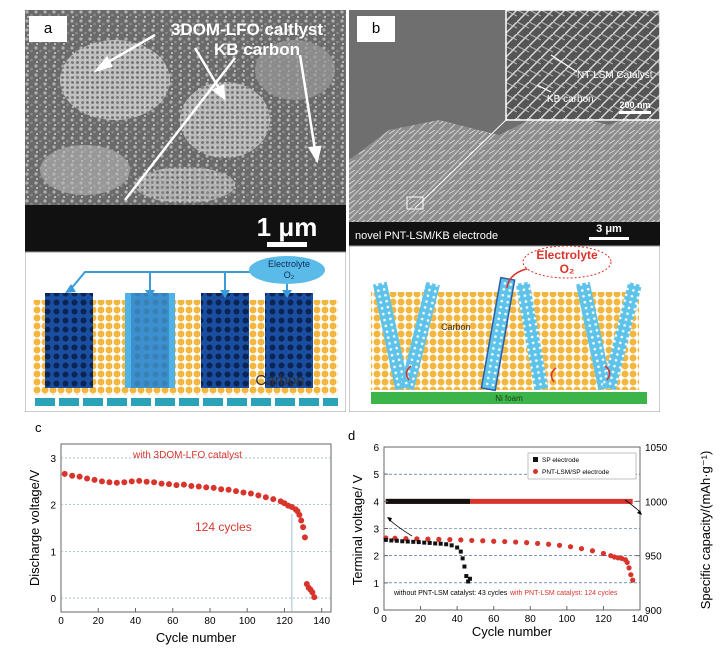 The height and width of the screenshot is (656, 726). What do you see at coordinates (61, 621) in the screenshot?
I see `x-tick-label-c: 0` at bounding box center [61, 621].